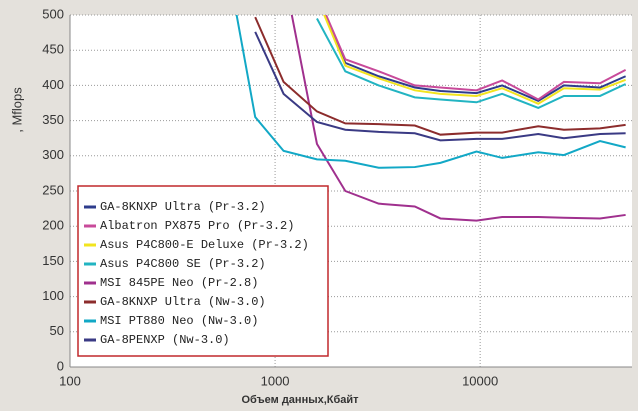 The height and width of the screenshot is (411, 638). I want to click on x-axis-label: Объем данных,Кбайт, so click(300, 400).